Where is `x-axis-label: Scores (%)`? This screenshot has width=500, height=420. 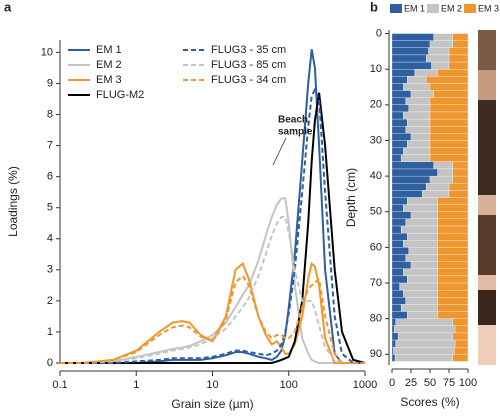 x-axis-label: Scores (%) is located at coordinates (429, 402).